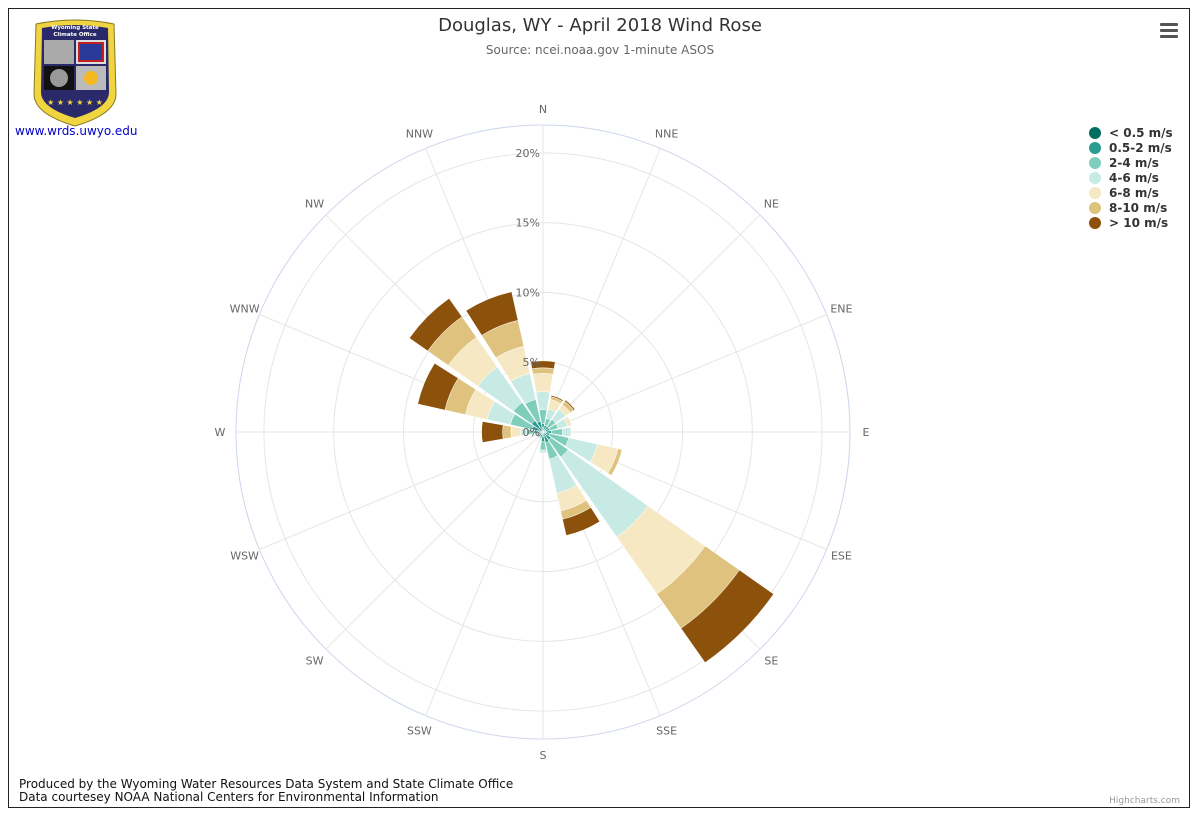  I want to click on wedge-e, so click(566, 432).